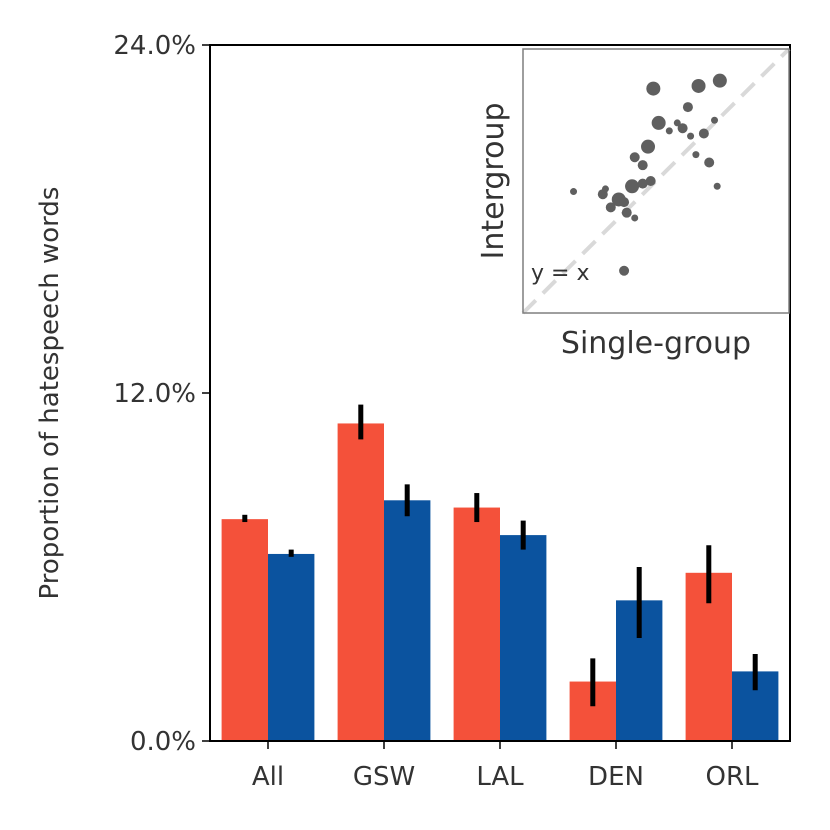 This screenshot has height=830, width=830. I want to click on y-axis-ticks: 0.0% 12.0% 24.0%, so click(161, 394).